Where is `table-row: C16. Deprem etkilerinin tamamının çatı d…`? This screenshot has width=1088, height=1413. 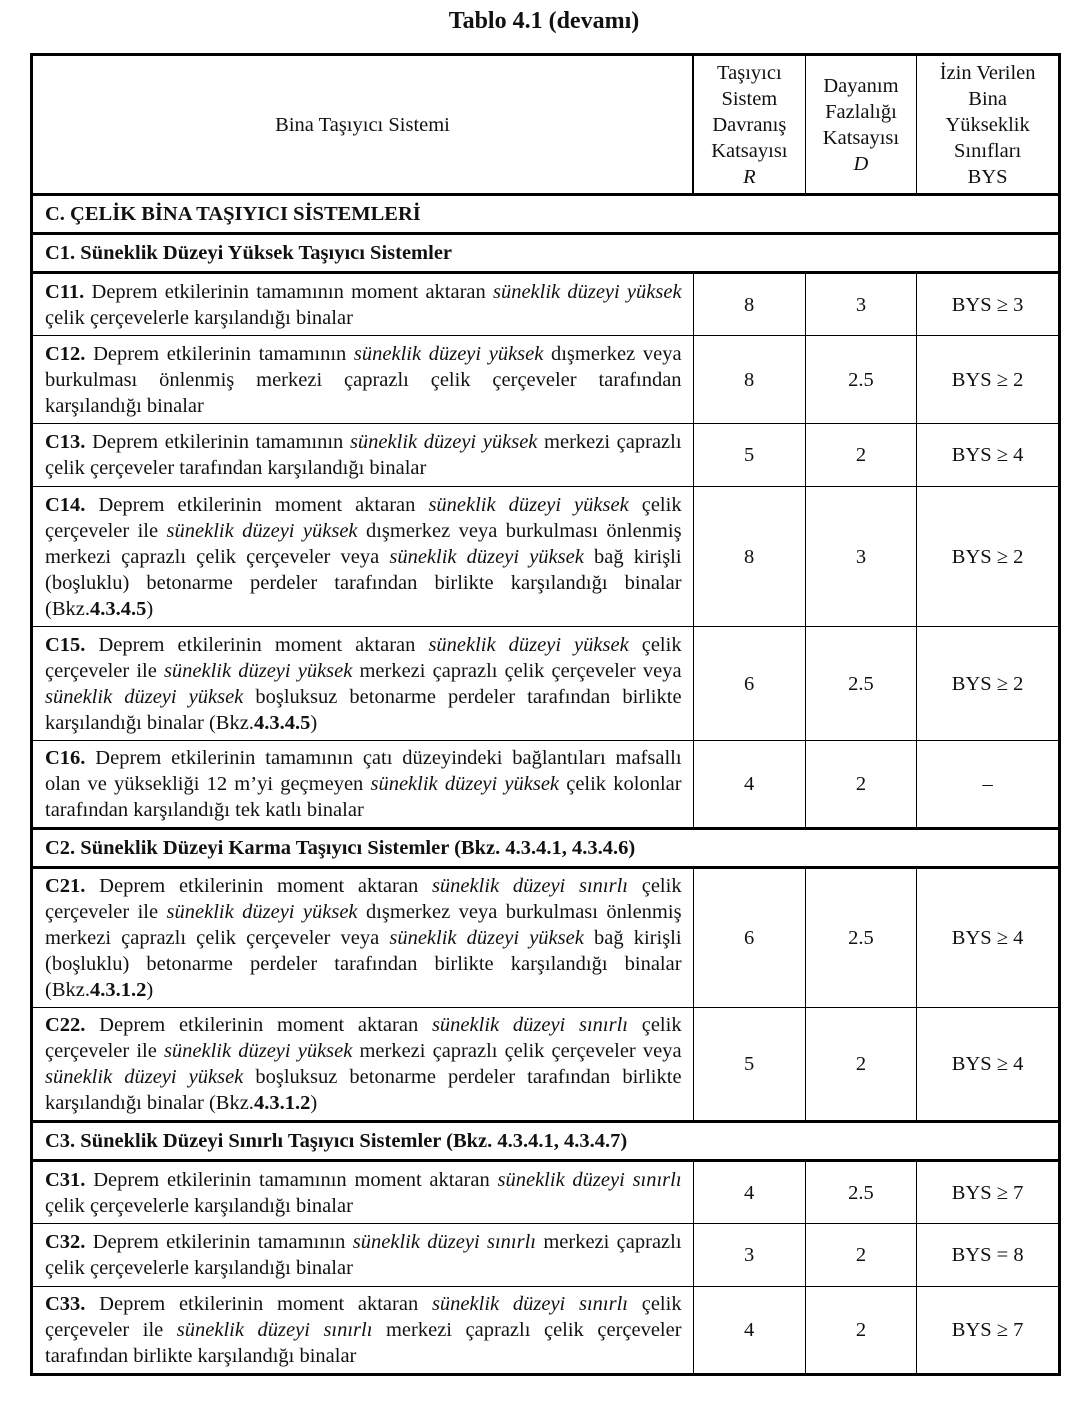
table-row: C16. Deprem etkilerinin tamamının çatı d… is located at coordinates (545, 784).